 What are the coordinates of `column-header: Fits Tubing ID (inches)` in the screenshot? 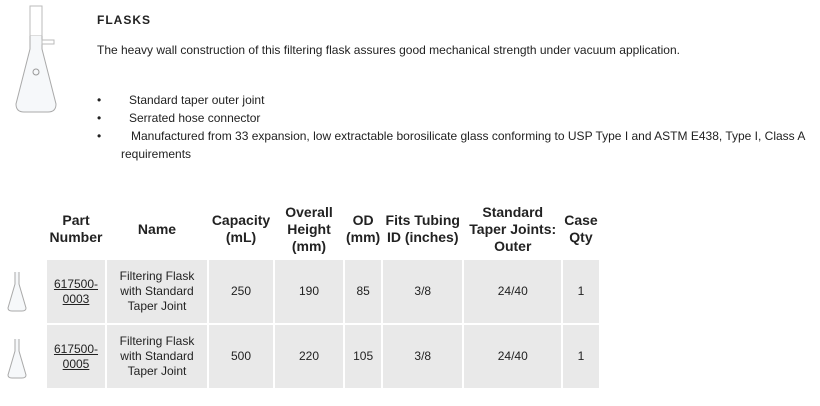 It's located at (422, 228).